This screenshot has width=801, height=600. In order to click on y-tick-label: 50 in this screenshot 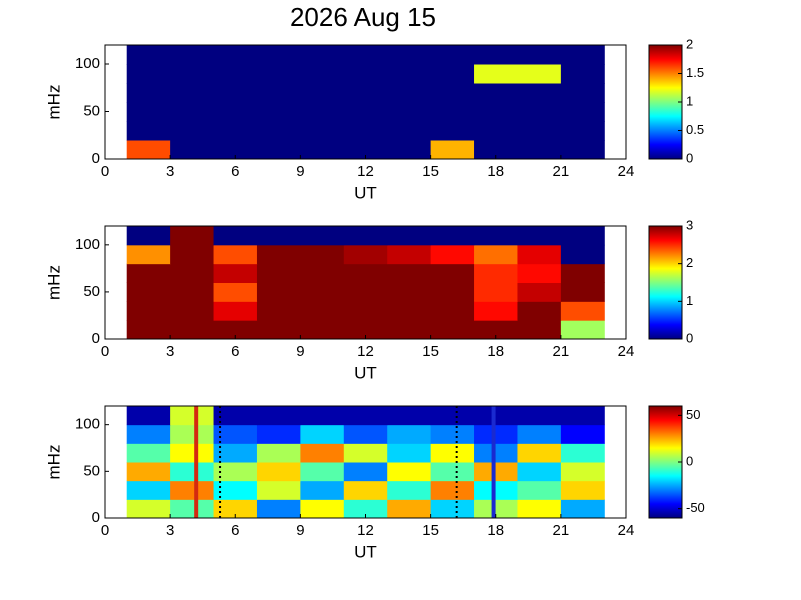, I will do `click(91, 110)`.